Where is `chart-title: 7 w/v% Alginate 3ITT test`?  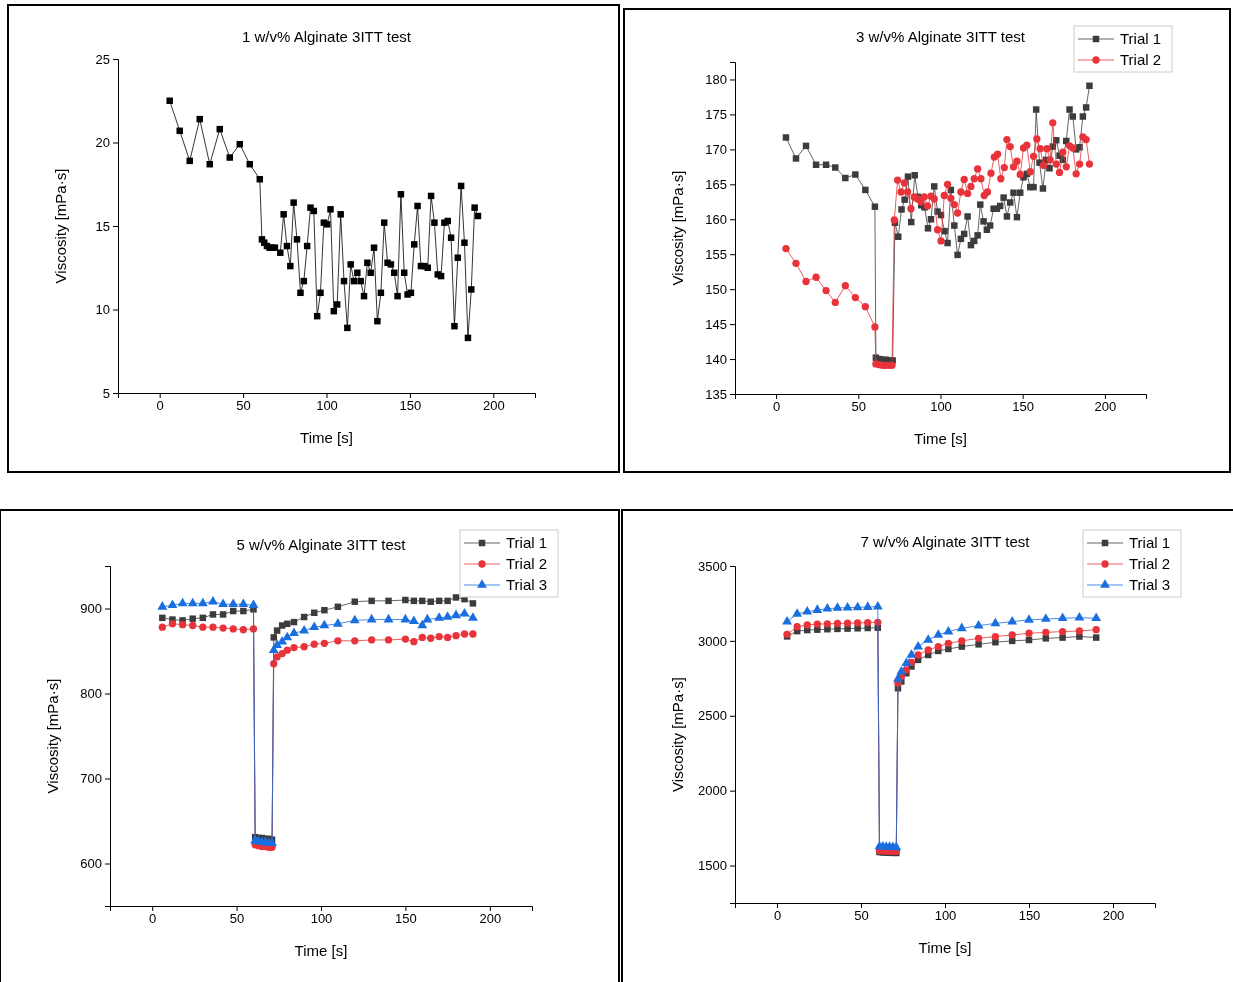 chart-title: 7 w/v% Alginate 3ITT test is located at coordinates (945, 541).